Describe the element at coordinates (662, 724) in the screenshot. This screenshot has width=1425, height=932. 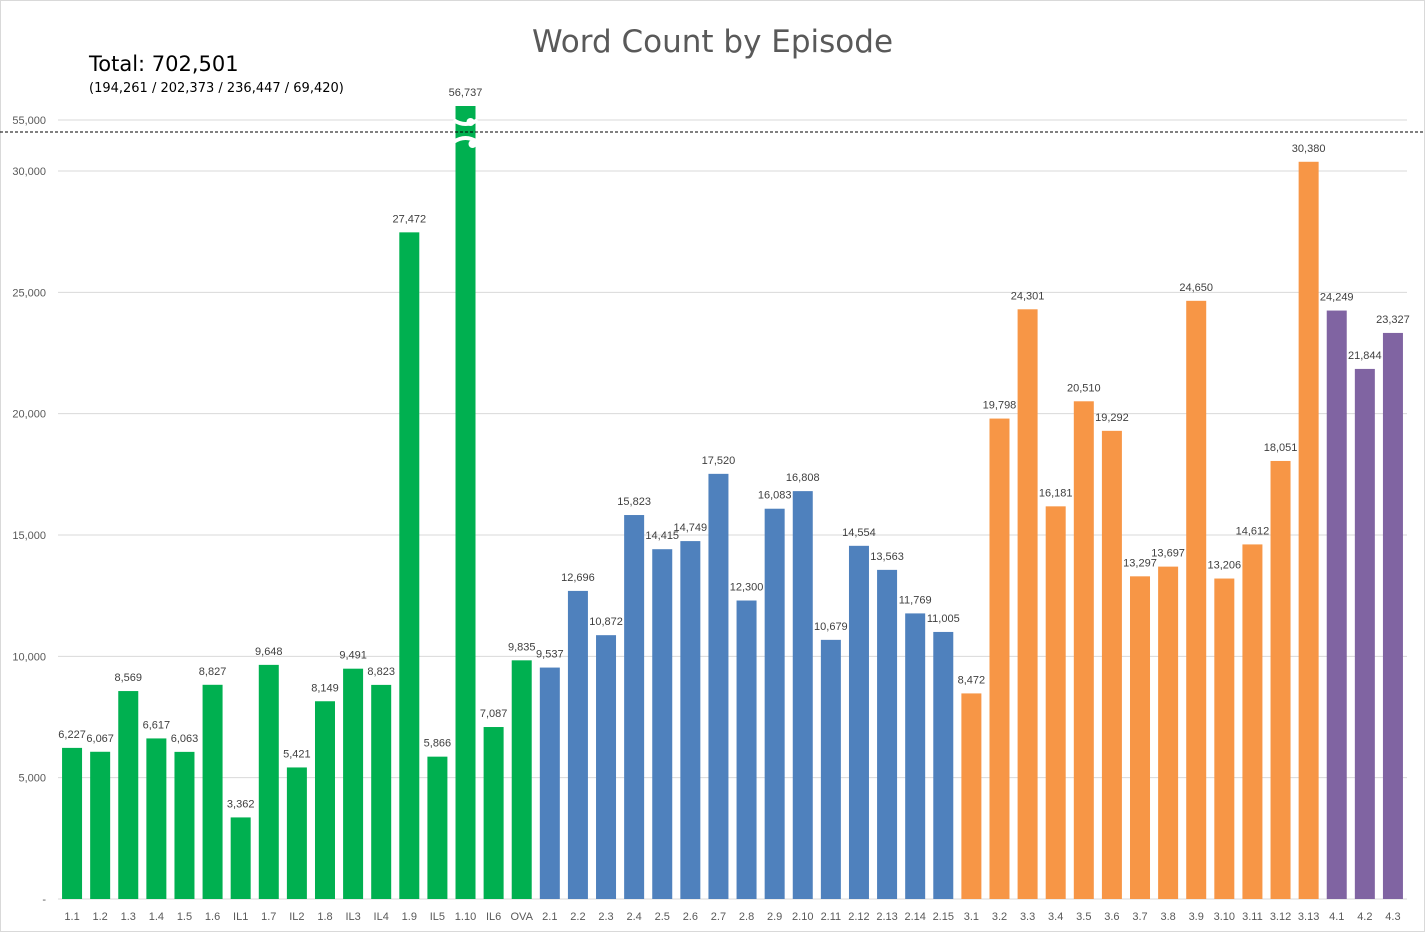
I see `bar-2.5` at that location.